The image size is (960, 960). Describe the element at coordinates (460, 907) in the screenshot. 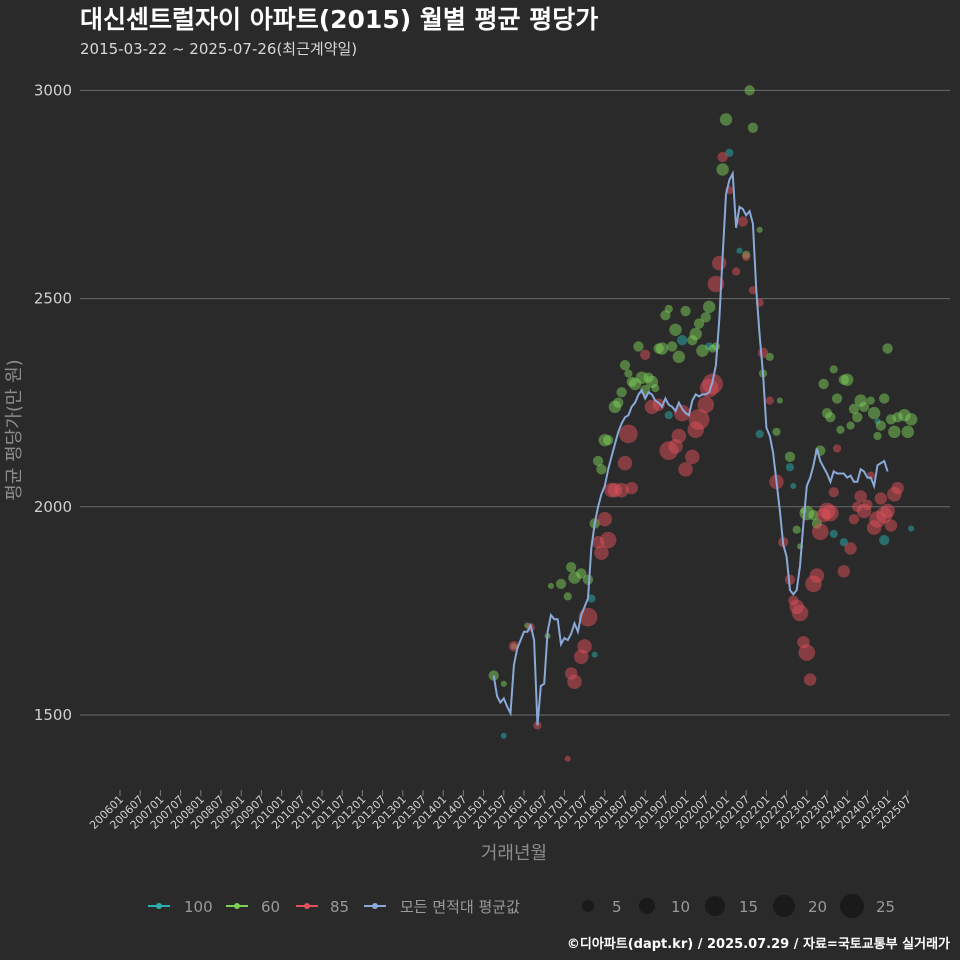

I see `legend-label-all: 모든 면적대 평균값` at that location.